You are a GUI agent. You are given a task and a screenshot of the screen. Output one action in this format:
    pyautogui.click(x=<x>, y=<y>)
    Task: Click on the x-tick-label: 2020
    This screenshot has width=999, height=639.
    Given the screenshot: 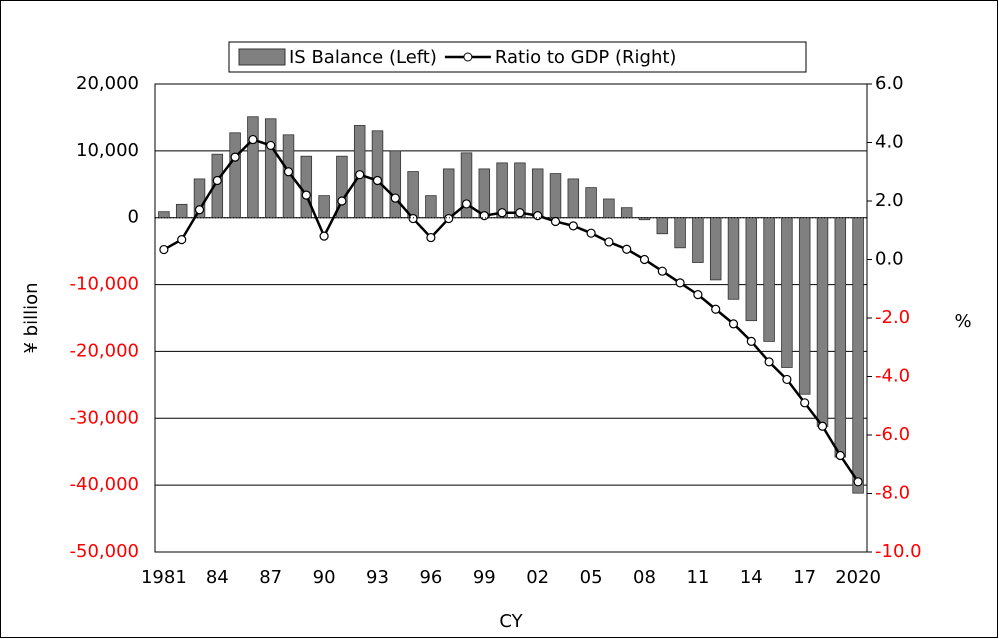 What is the action you would take?
    pyautogui.click(x=858, y=577)
    